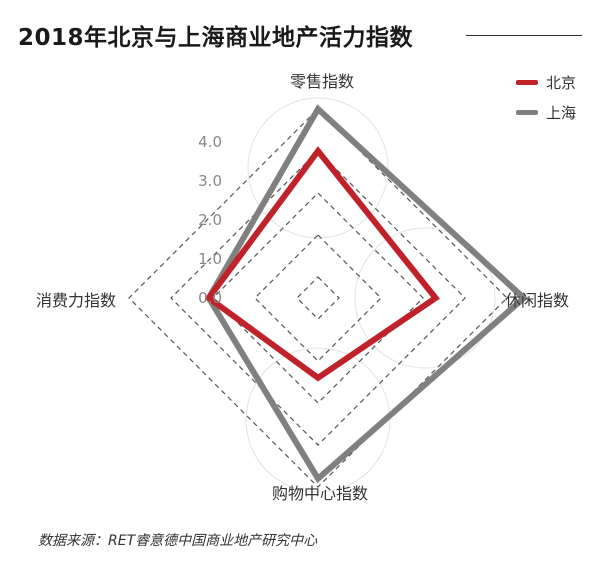  Describe the element at coordinates (210, 142) in the screenshot. I see `tick-label-4: 4.0` at that location.